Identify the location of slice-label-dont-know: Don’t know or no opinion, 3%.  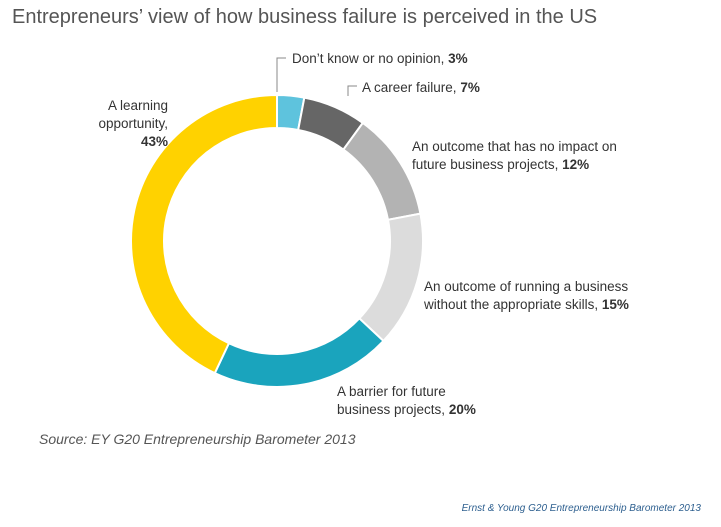
(380, 58).